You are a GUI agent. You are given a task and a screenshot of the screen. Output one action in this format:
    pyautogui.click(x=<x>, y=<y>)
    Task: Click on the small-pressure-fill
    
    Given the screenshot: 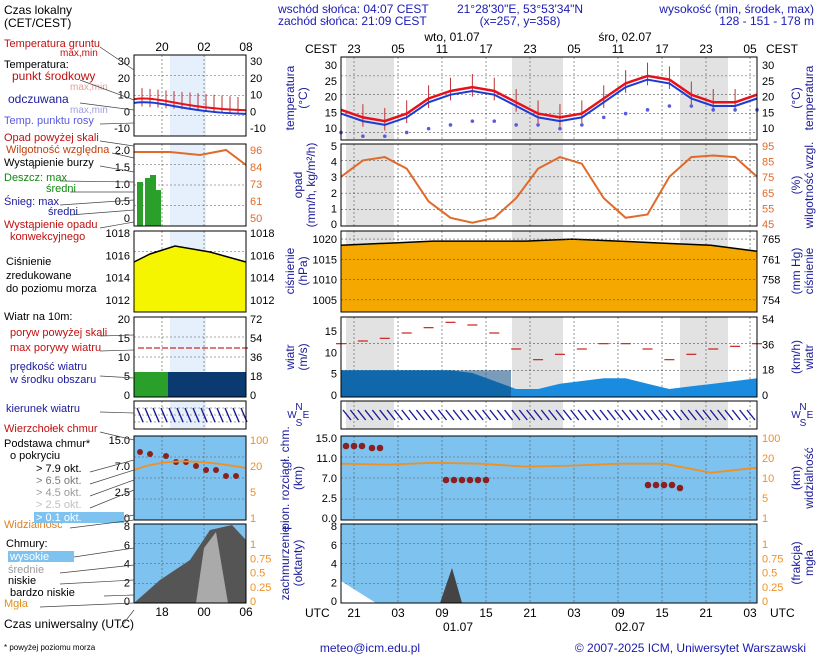 What is the action you would take?
    pyautogui.click(x=190, y=279)
    